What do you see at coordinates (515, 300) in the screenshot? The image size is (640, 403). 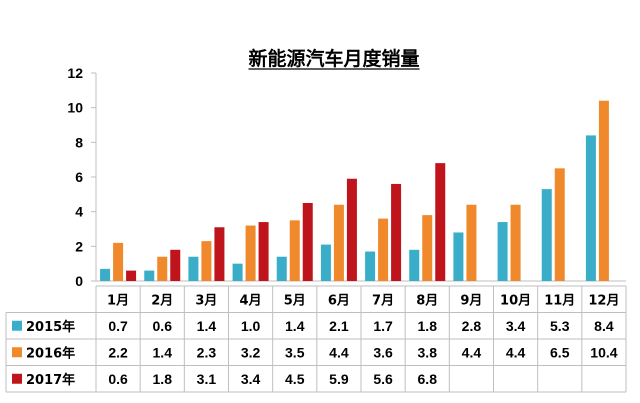 I see `x-tick-label: 10月` at bounding box center [515, 300].